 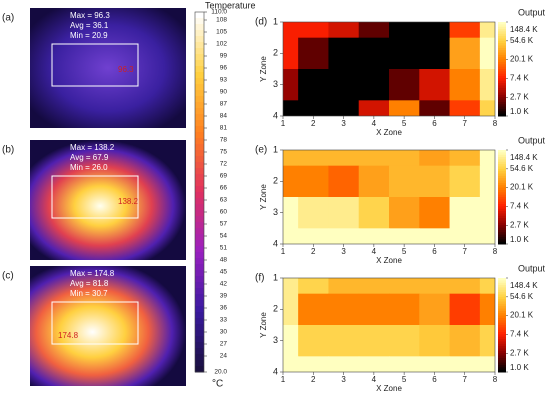 I want to click on colorbar-tick-label: 87, so click(x=224, y=104).